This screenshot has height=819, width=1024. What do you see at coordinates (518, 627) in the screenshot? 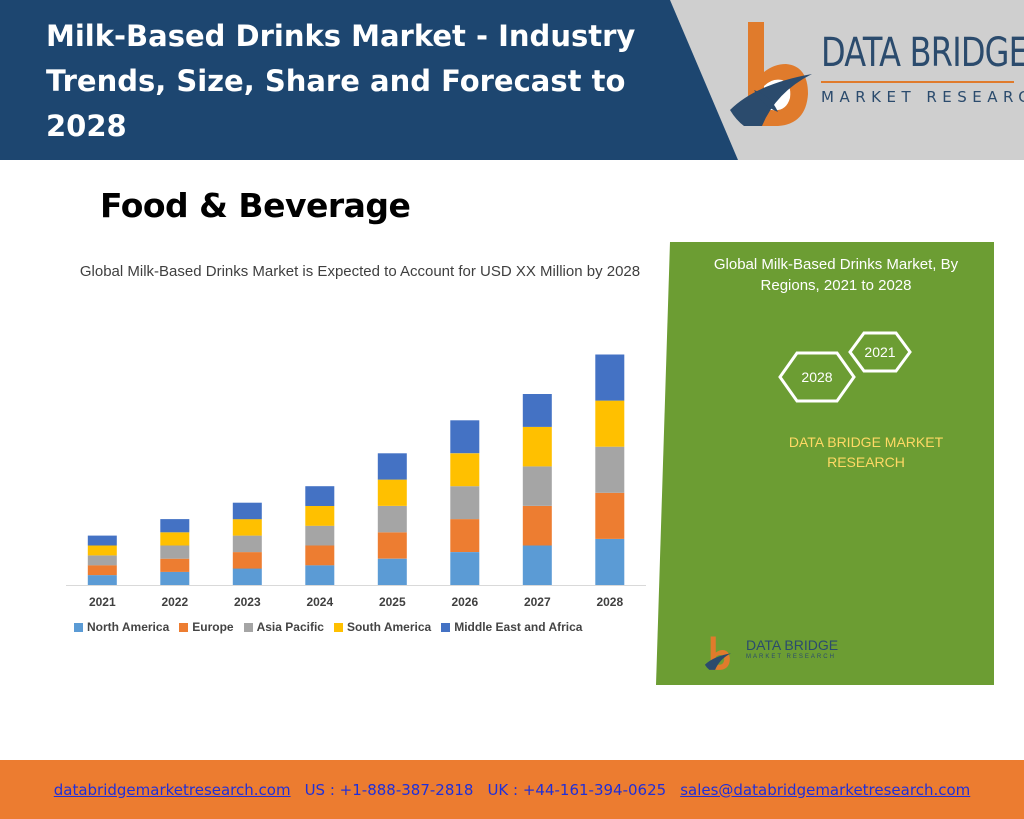
I see `legend-label: Middle East and Africa` at bounding box center [518, 627].